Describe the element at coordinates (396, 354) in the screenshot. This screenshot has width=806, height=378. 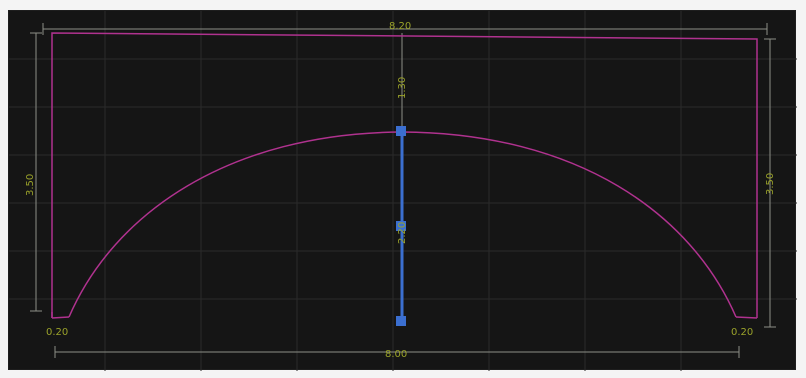
I see `bottom-width-label: 8.00` at that location.